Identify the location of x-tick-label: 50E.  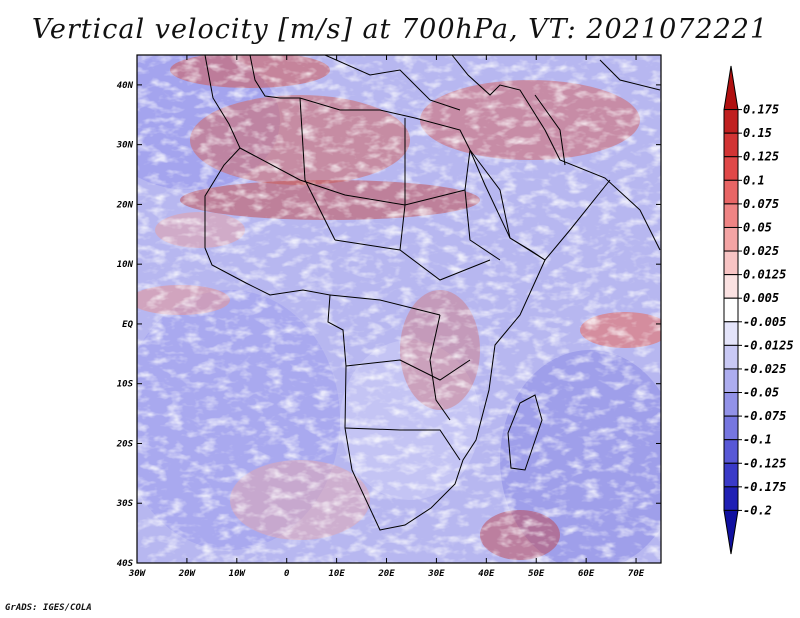
(536, 574).